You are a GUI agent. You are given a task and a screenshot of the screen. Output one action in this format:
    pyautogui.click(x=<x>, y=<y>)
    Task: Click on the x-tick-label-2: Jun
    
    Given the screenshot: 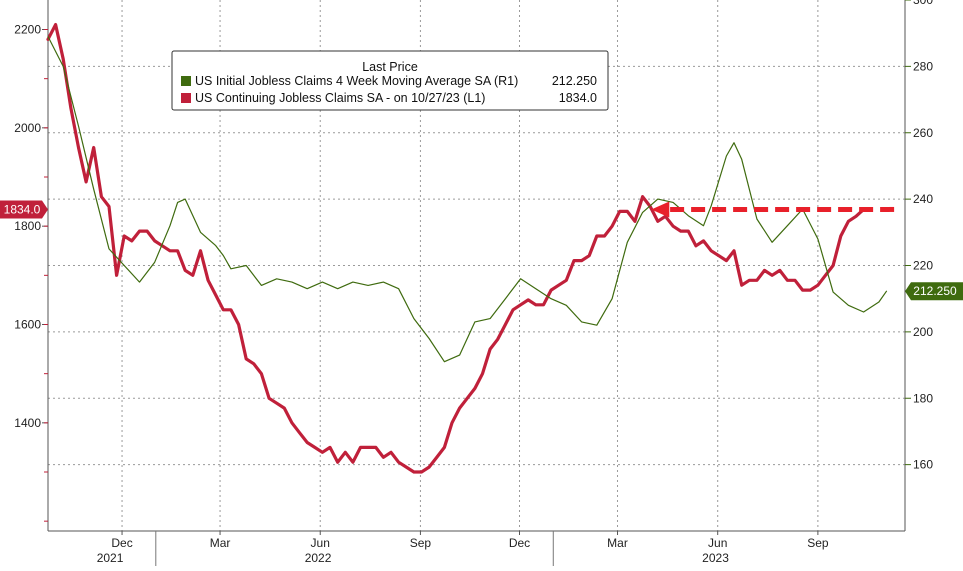 What is the action you would take?
    pyautogui.click(x=320, y=543)
    